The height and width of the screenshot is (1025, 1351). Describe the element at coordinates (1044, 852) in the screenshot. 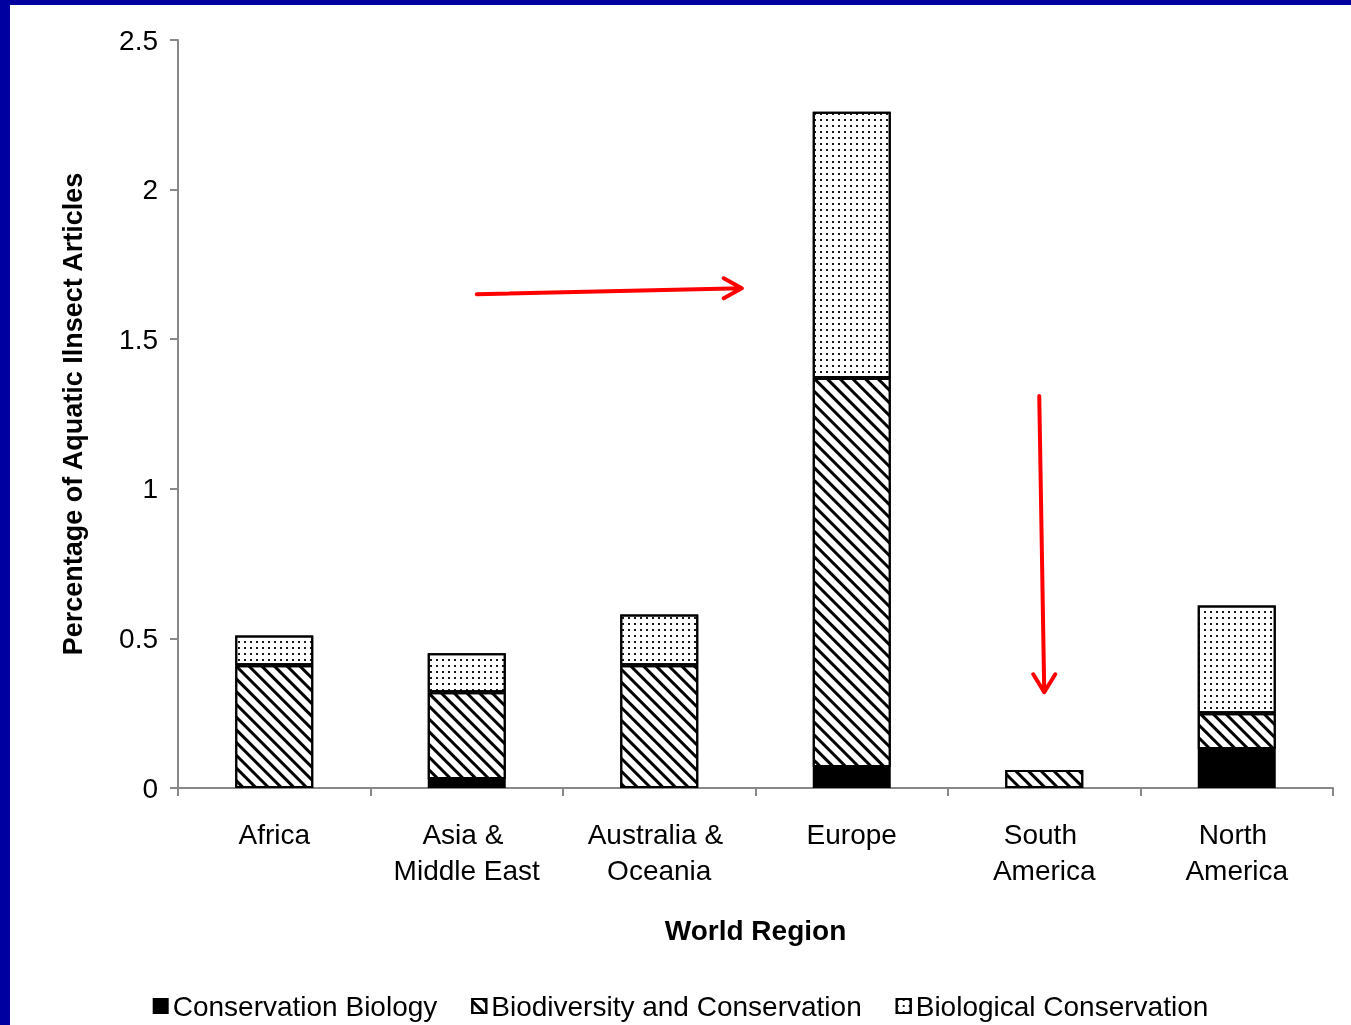

I see `x-tick-label: South America` at that location.